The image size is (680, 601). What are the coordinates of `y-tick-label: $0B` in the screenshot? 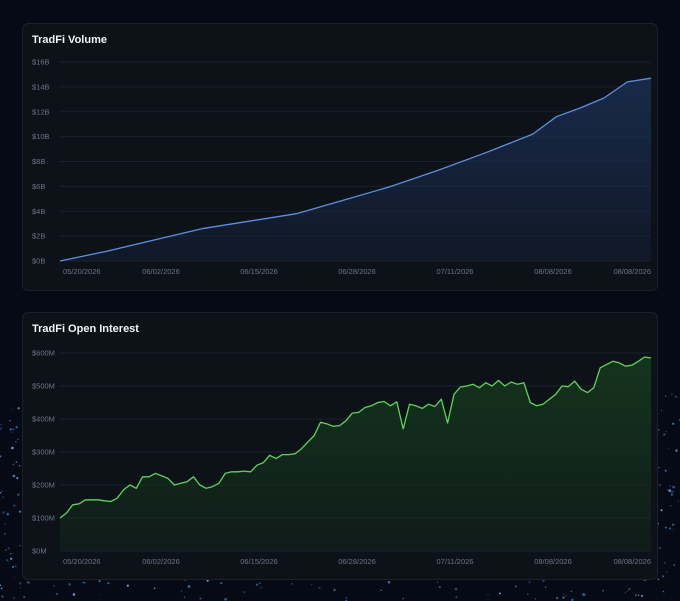 It's located at (38, 261).